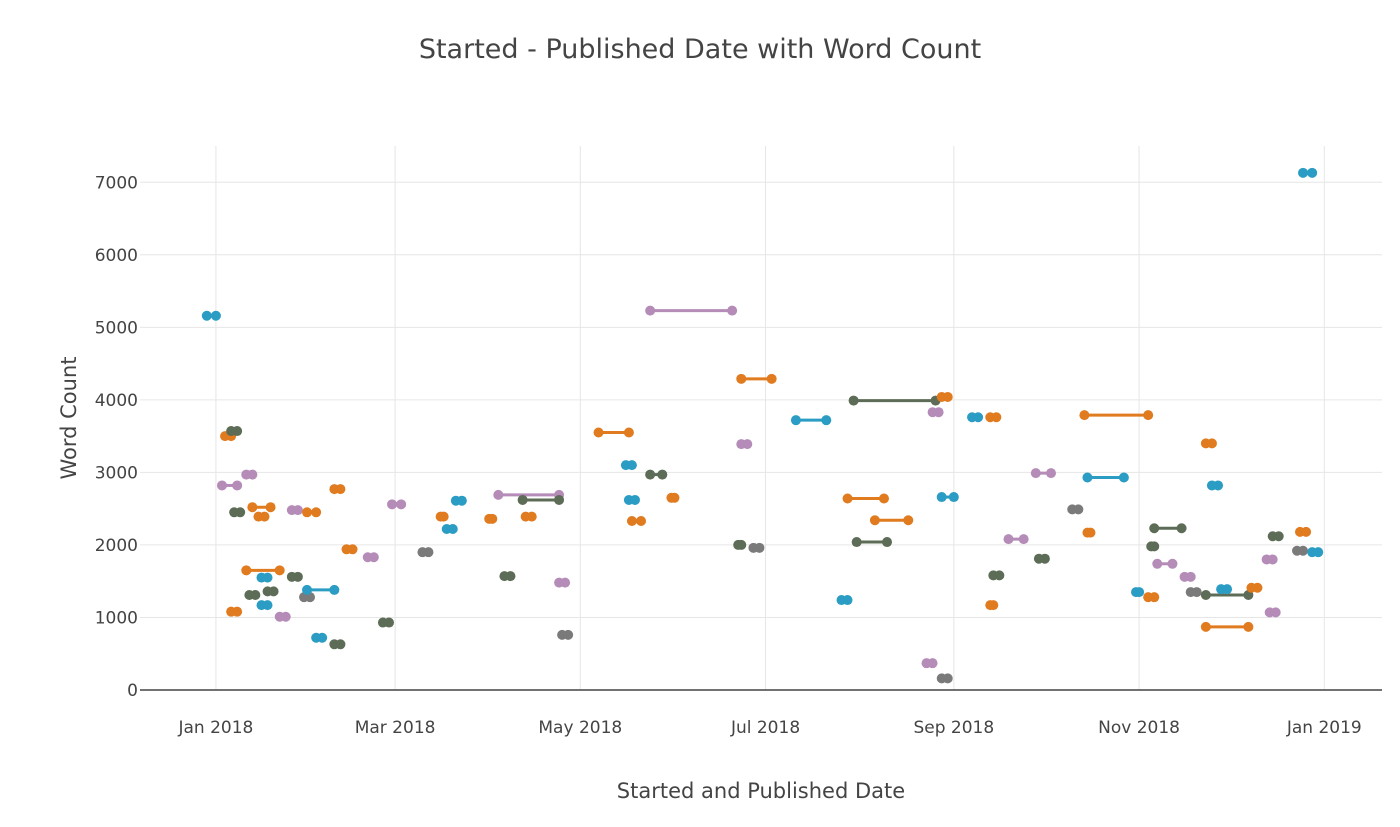 Image resolution: width=1400 pixels, height=827 pixels. I want to click on x-tick-label: Jan 2018, so click(215, 728).